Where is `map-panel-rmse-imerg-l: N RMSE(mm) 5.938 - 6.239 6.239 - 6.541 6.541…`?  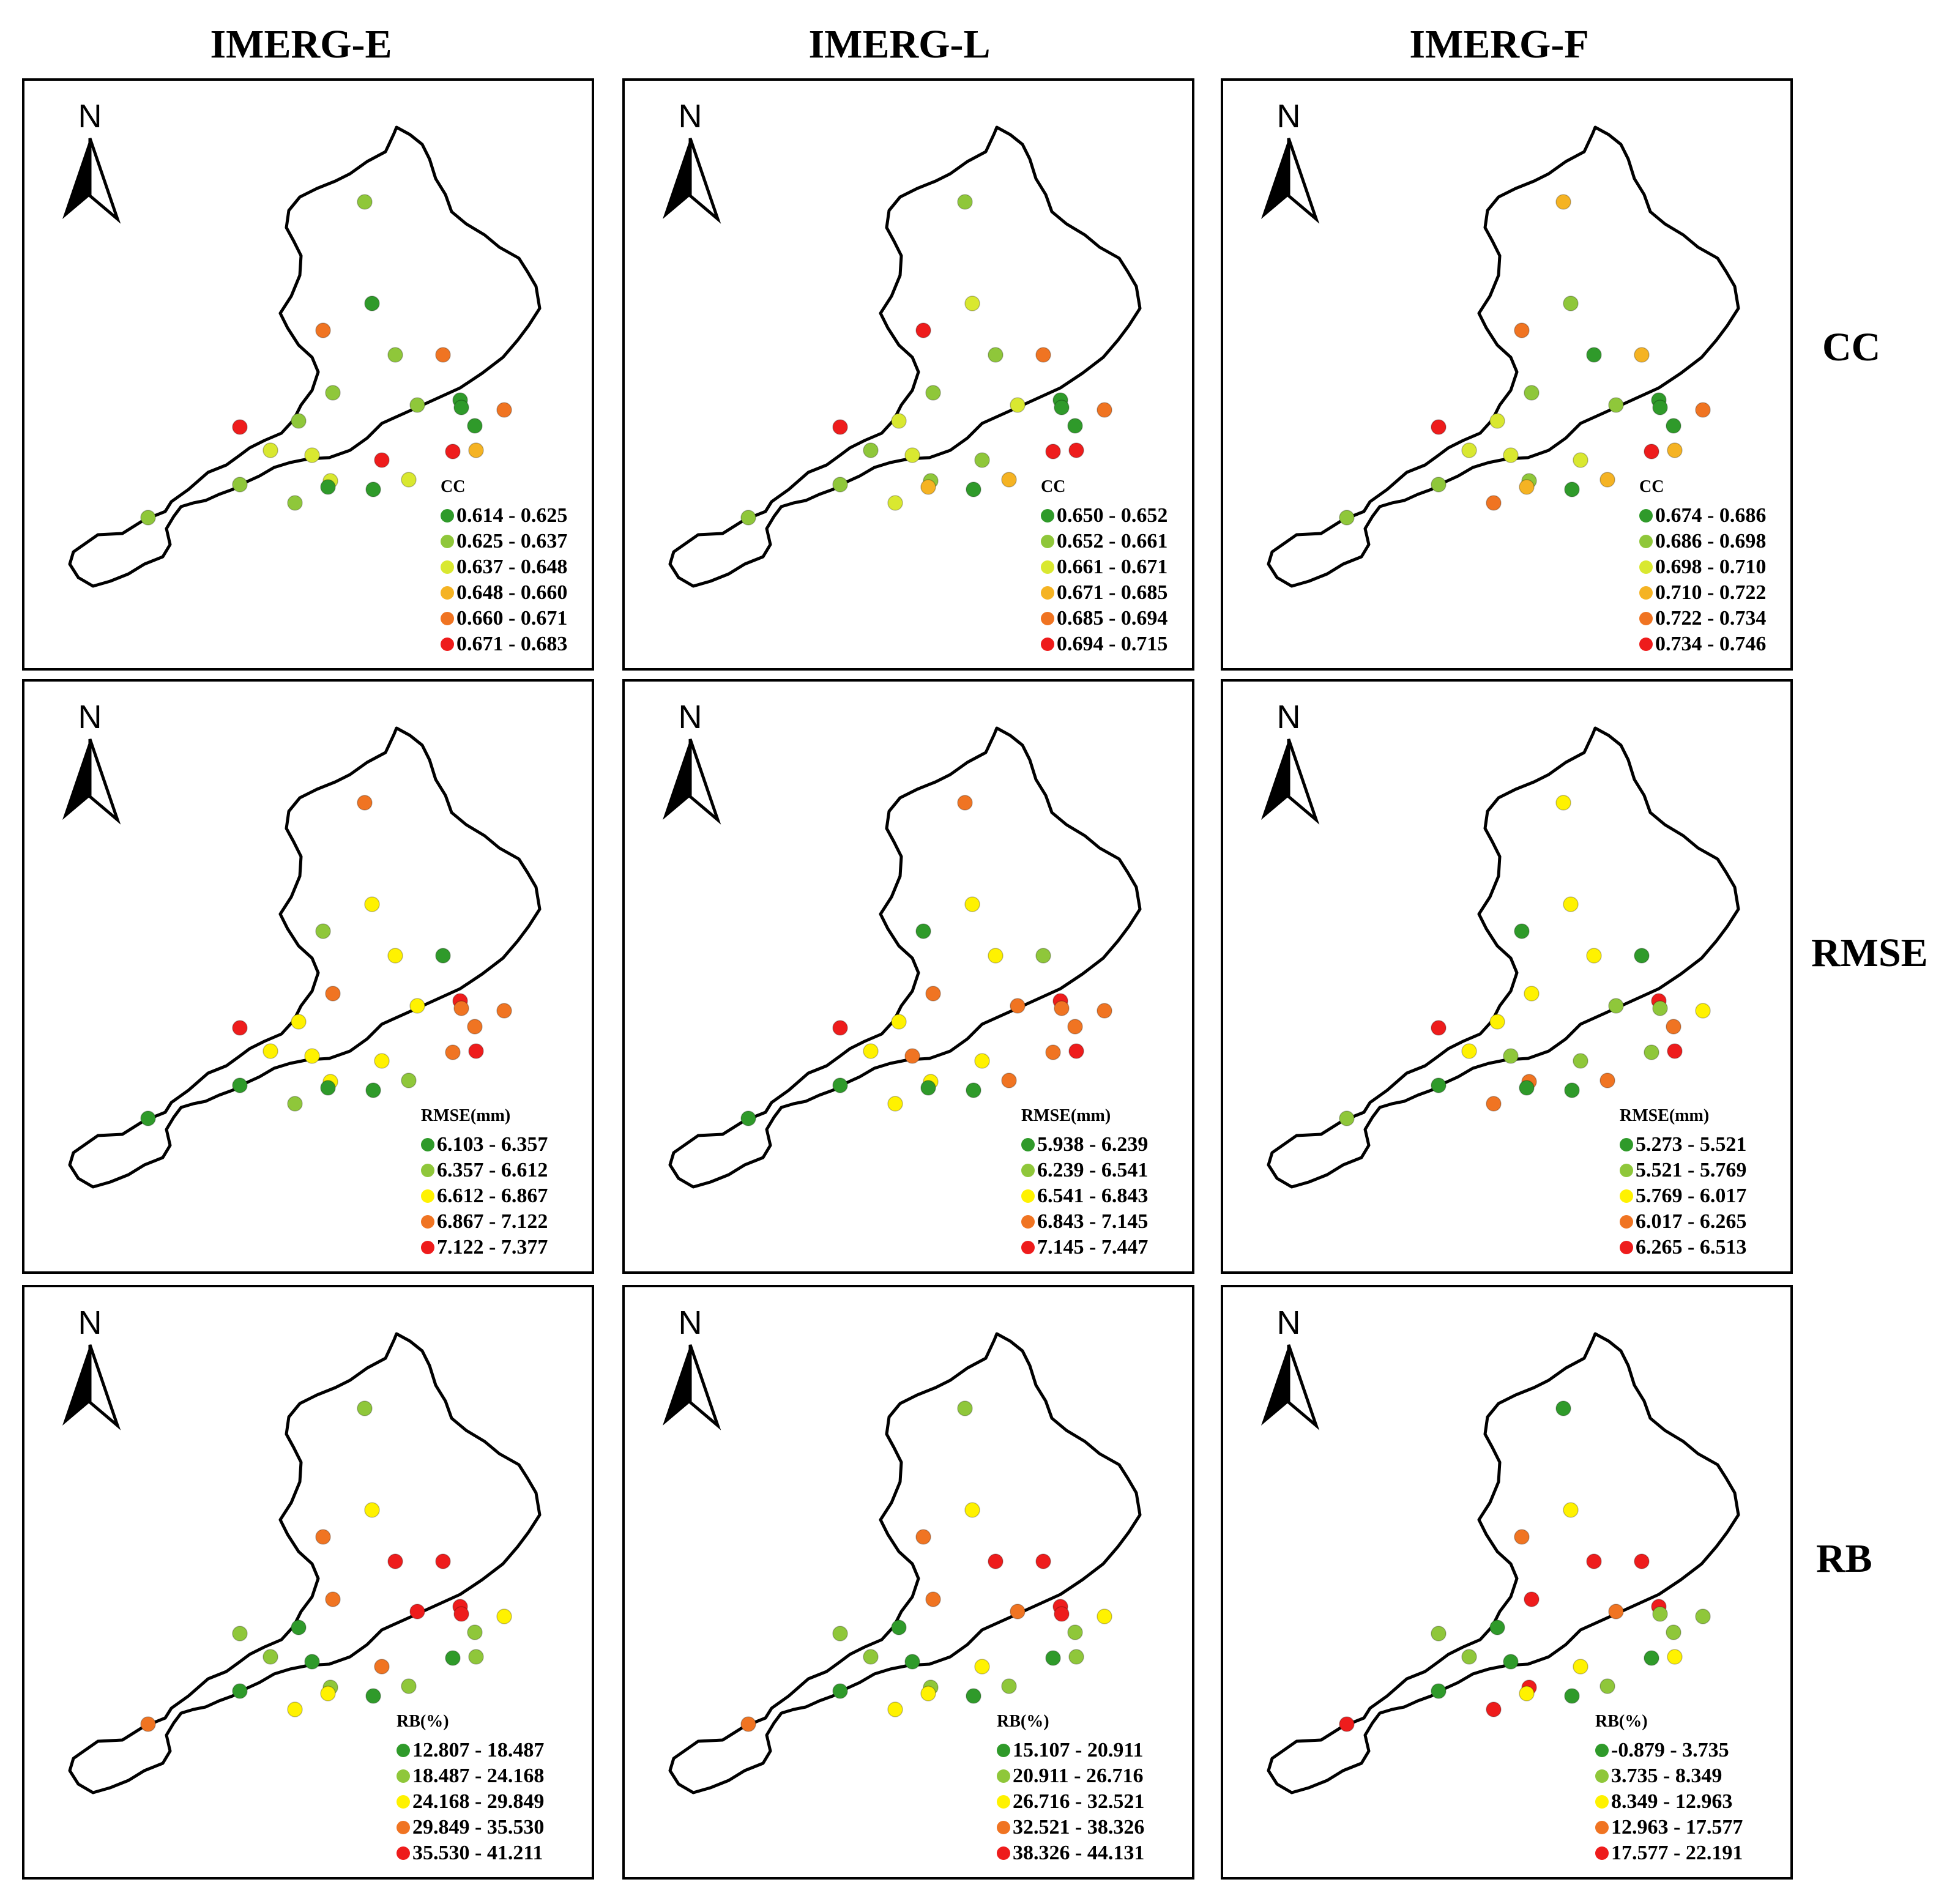 map-panel-rmse-imerg-l: N RMSE(mm) 5.938 - 6.239 6.239 - 6.541 6.541… is located at coordinates (908, 976).